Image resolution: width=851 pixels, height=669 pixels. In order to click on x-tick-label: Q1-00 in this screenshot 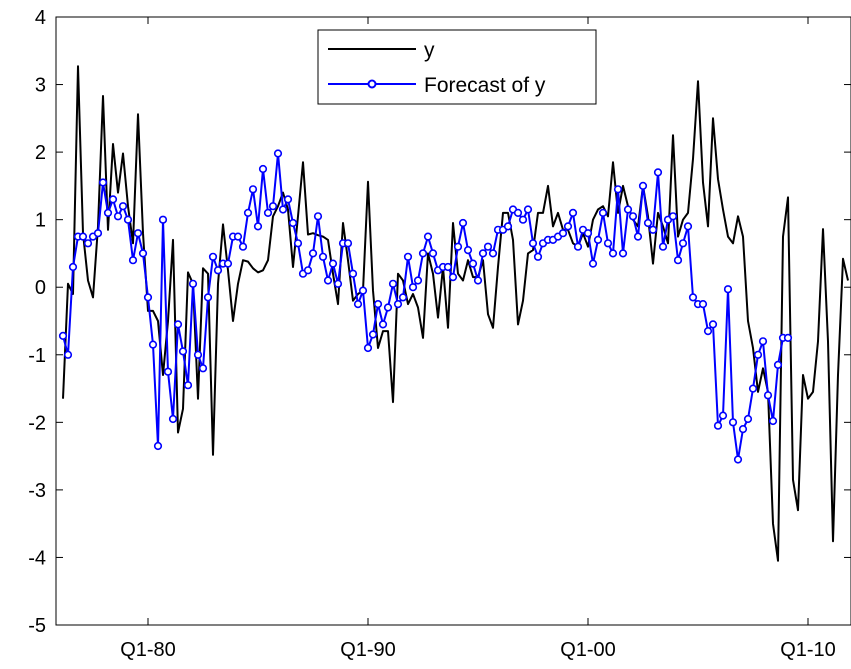, I will do `click(588, 650)`.